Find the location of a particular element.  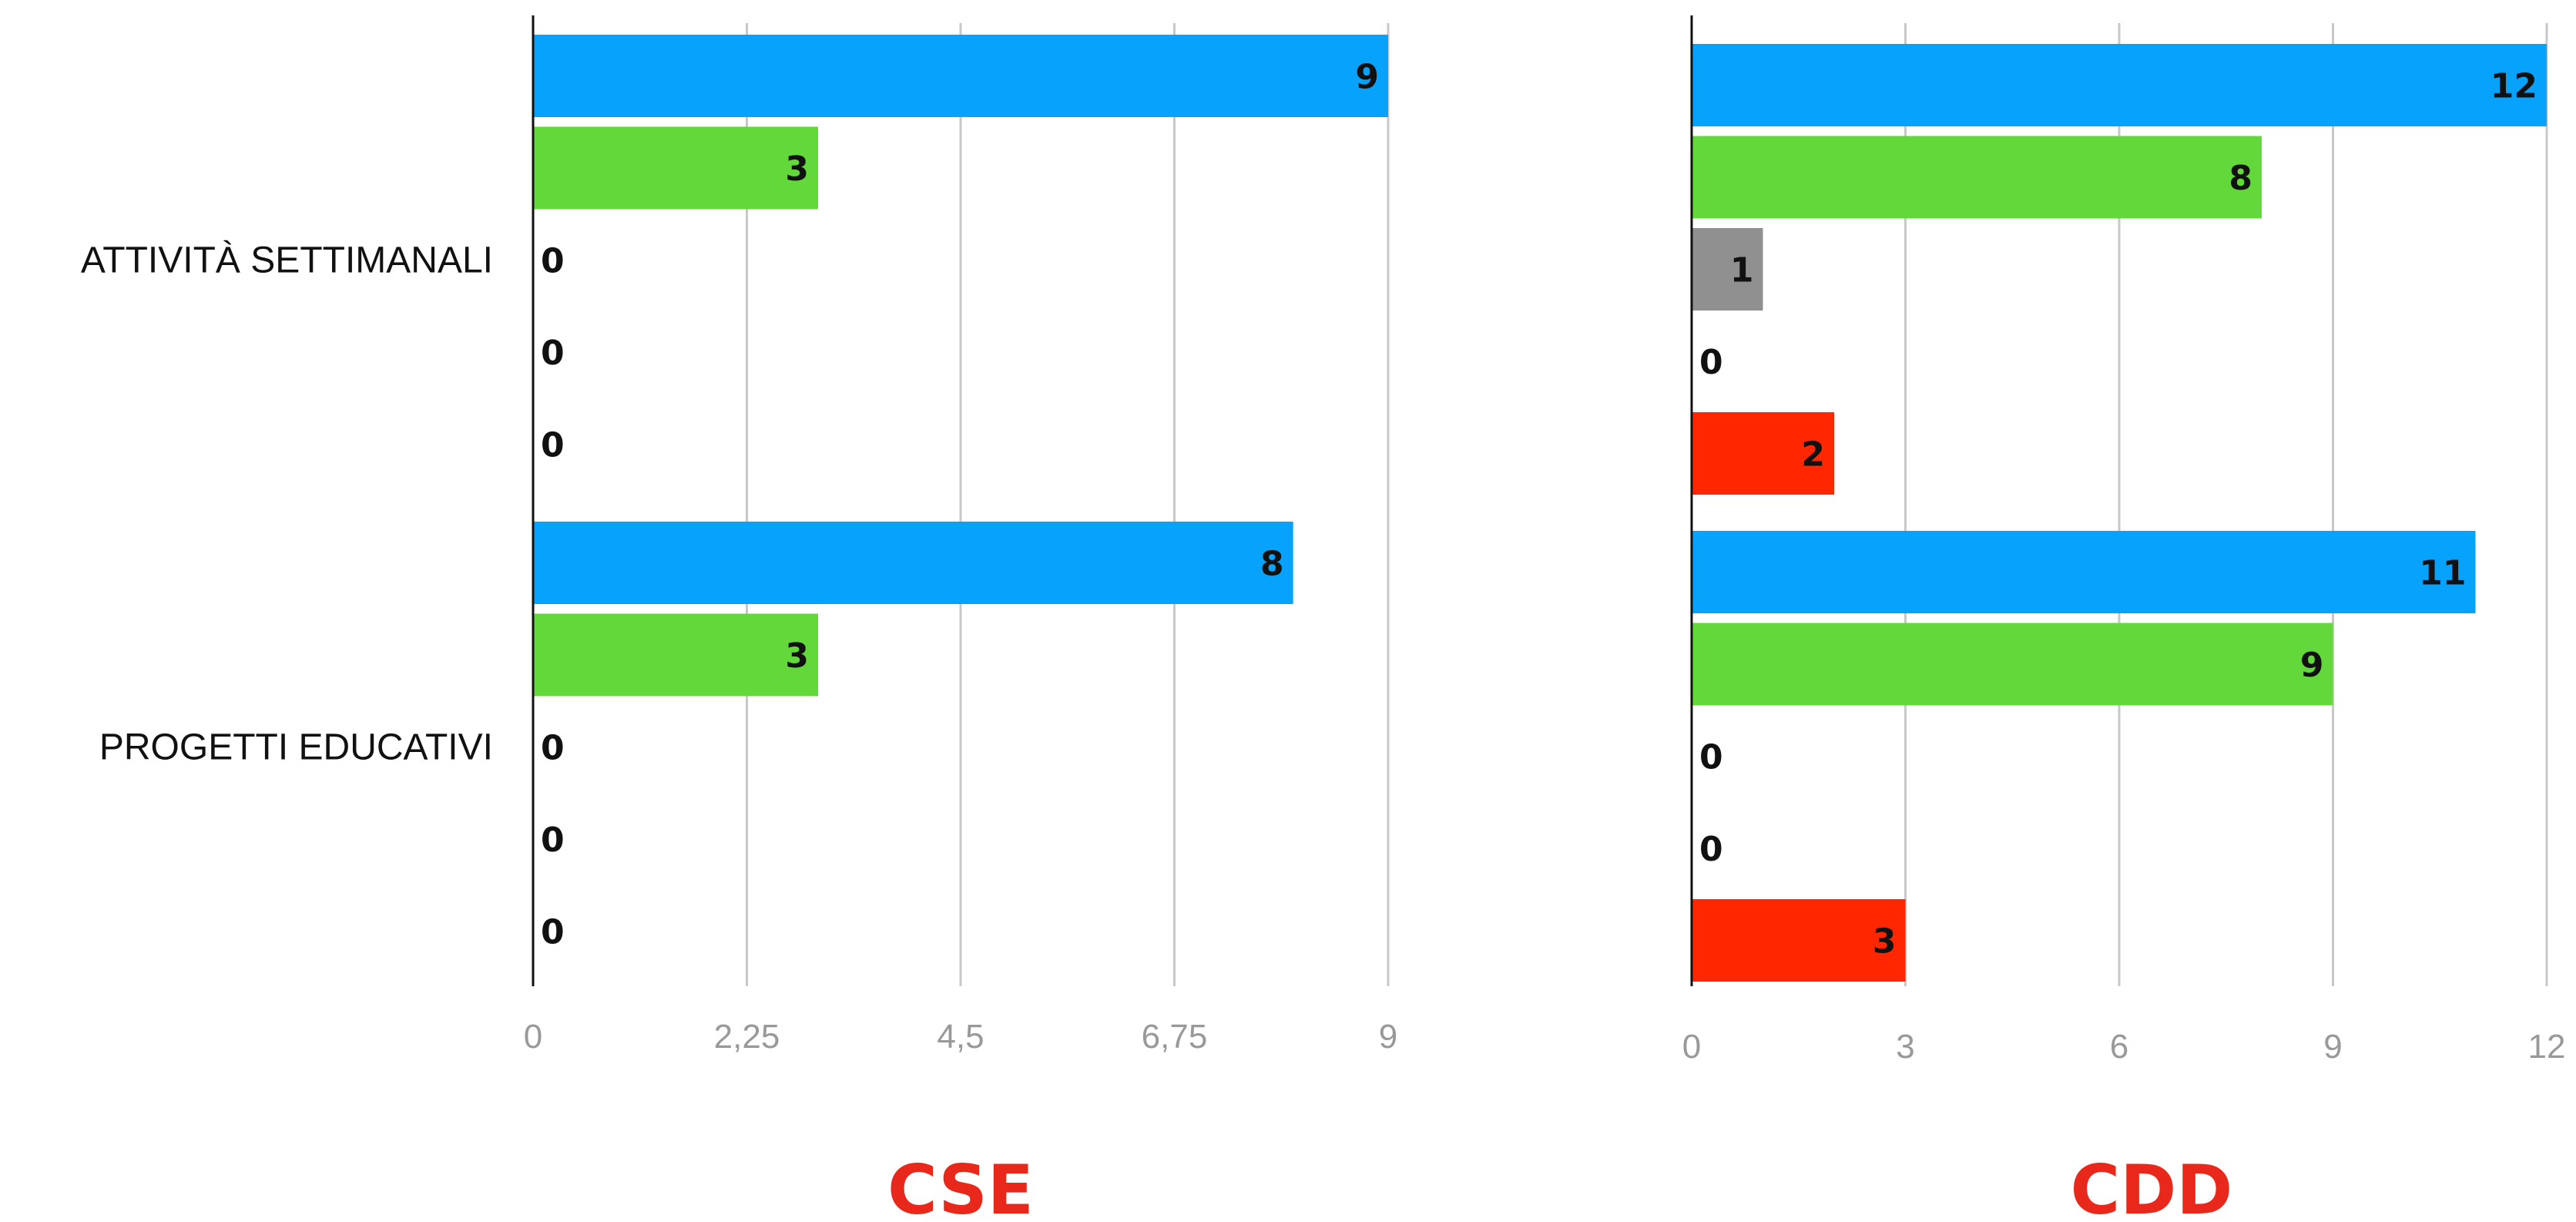

category-label: ATTIVITÀ SETTIMANALI is located at coordinates (287, 260).